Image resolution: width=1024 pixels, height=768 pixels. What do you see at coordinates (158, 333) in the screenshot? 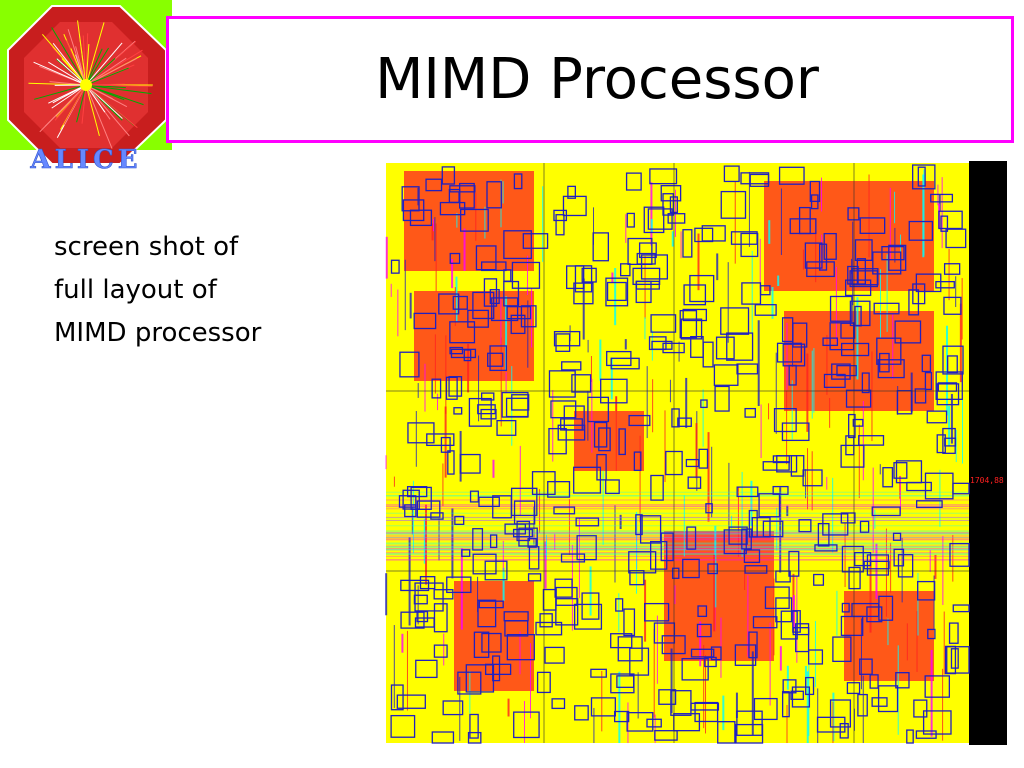
I see `body-line: MIMD processor` at bounding box center [158, 333].